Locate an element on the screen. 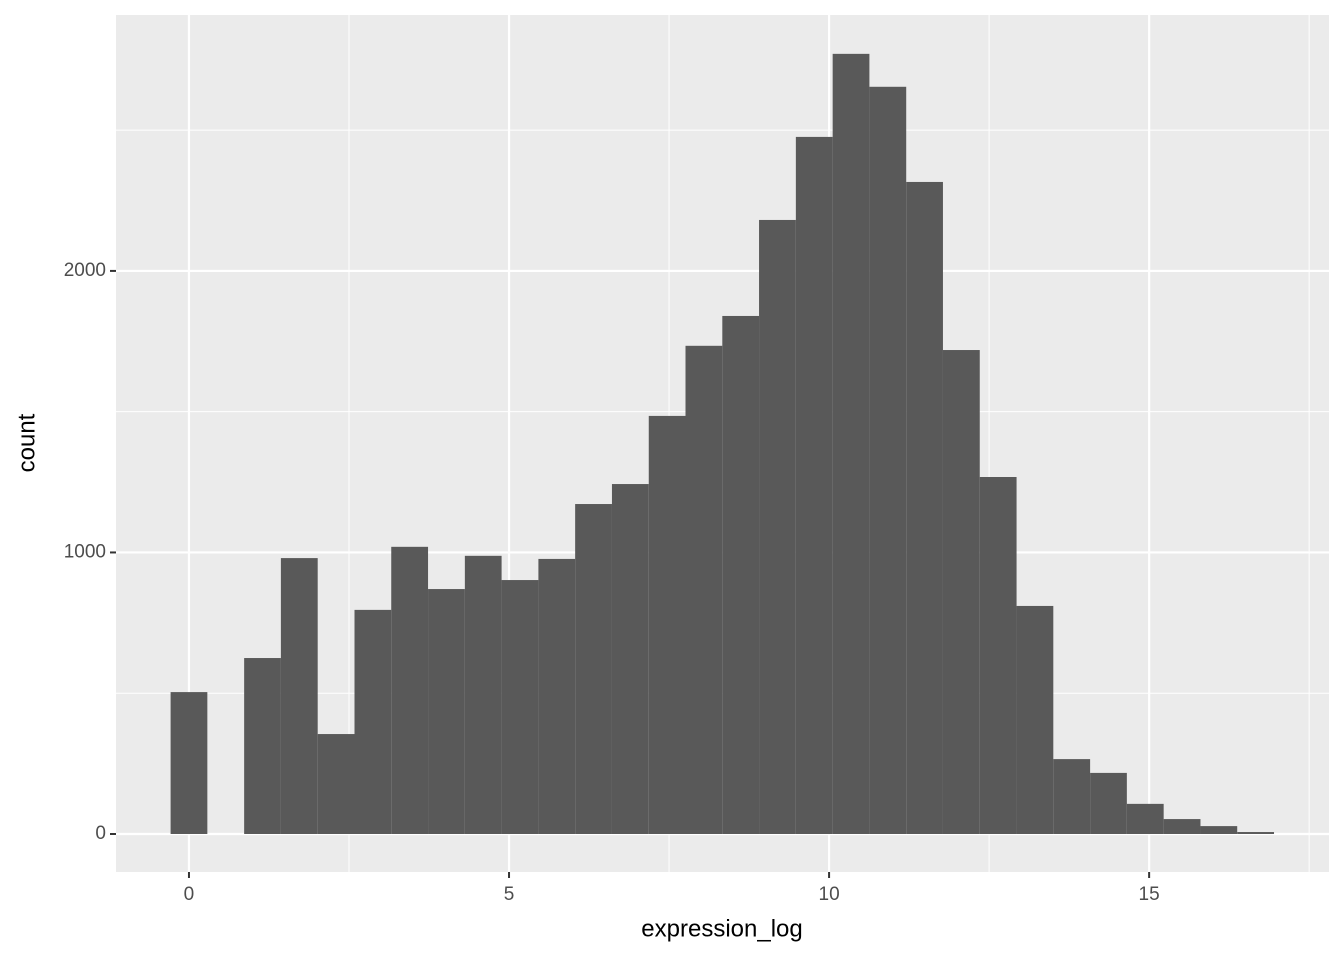 The image size is (1344, 960). x-tick-label: 5 is located at coordinates (509, 894).